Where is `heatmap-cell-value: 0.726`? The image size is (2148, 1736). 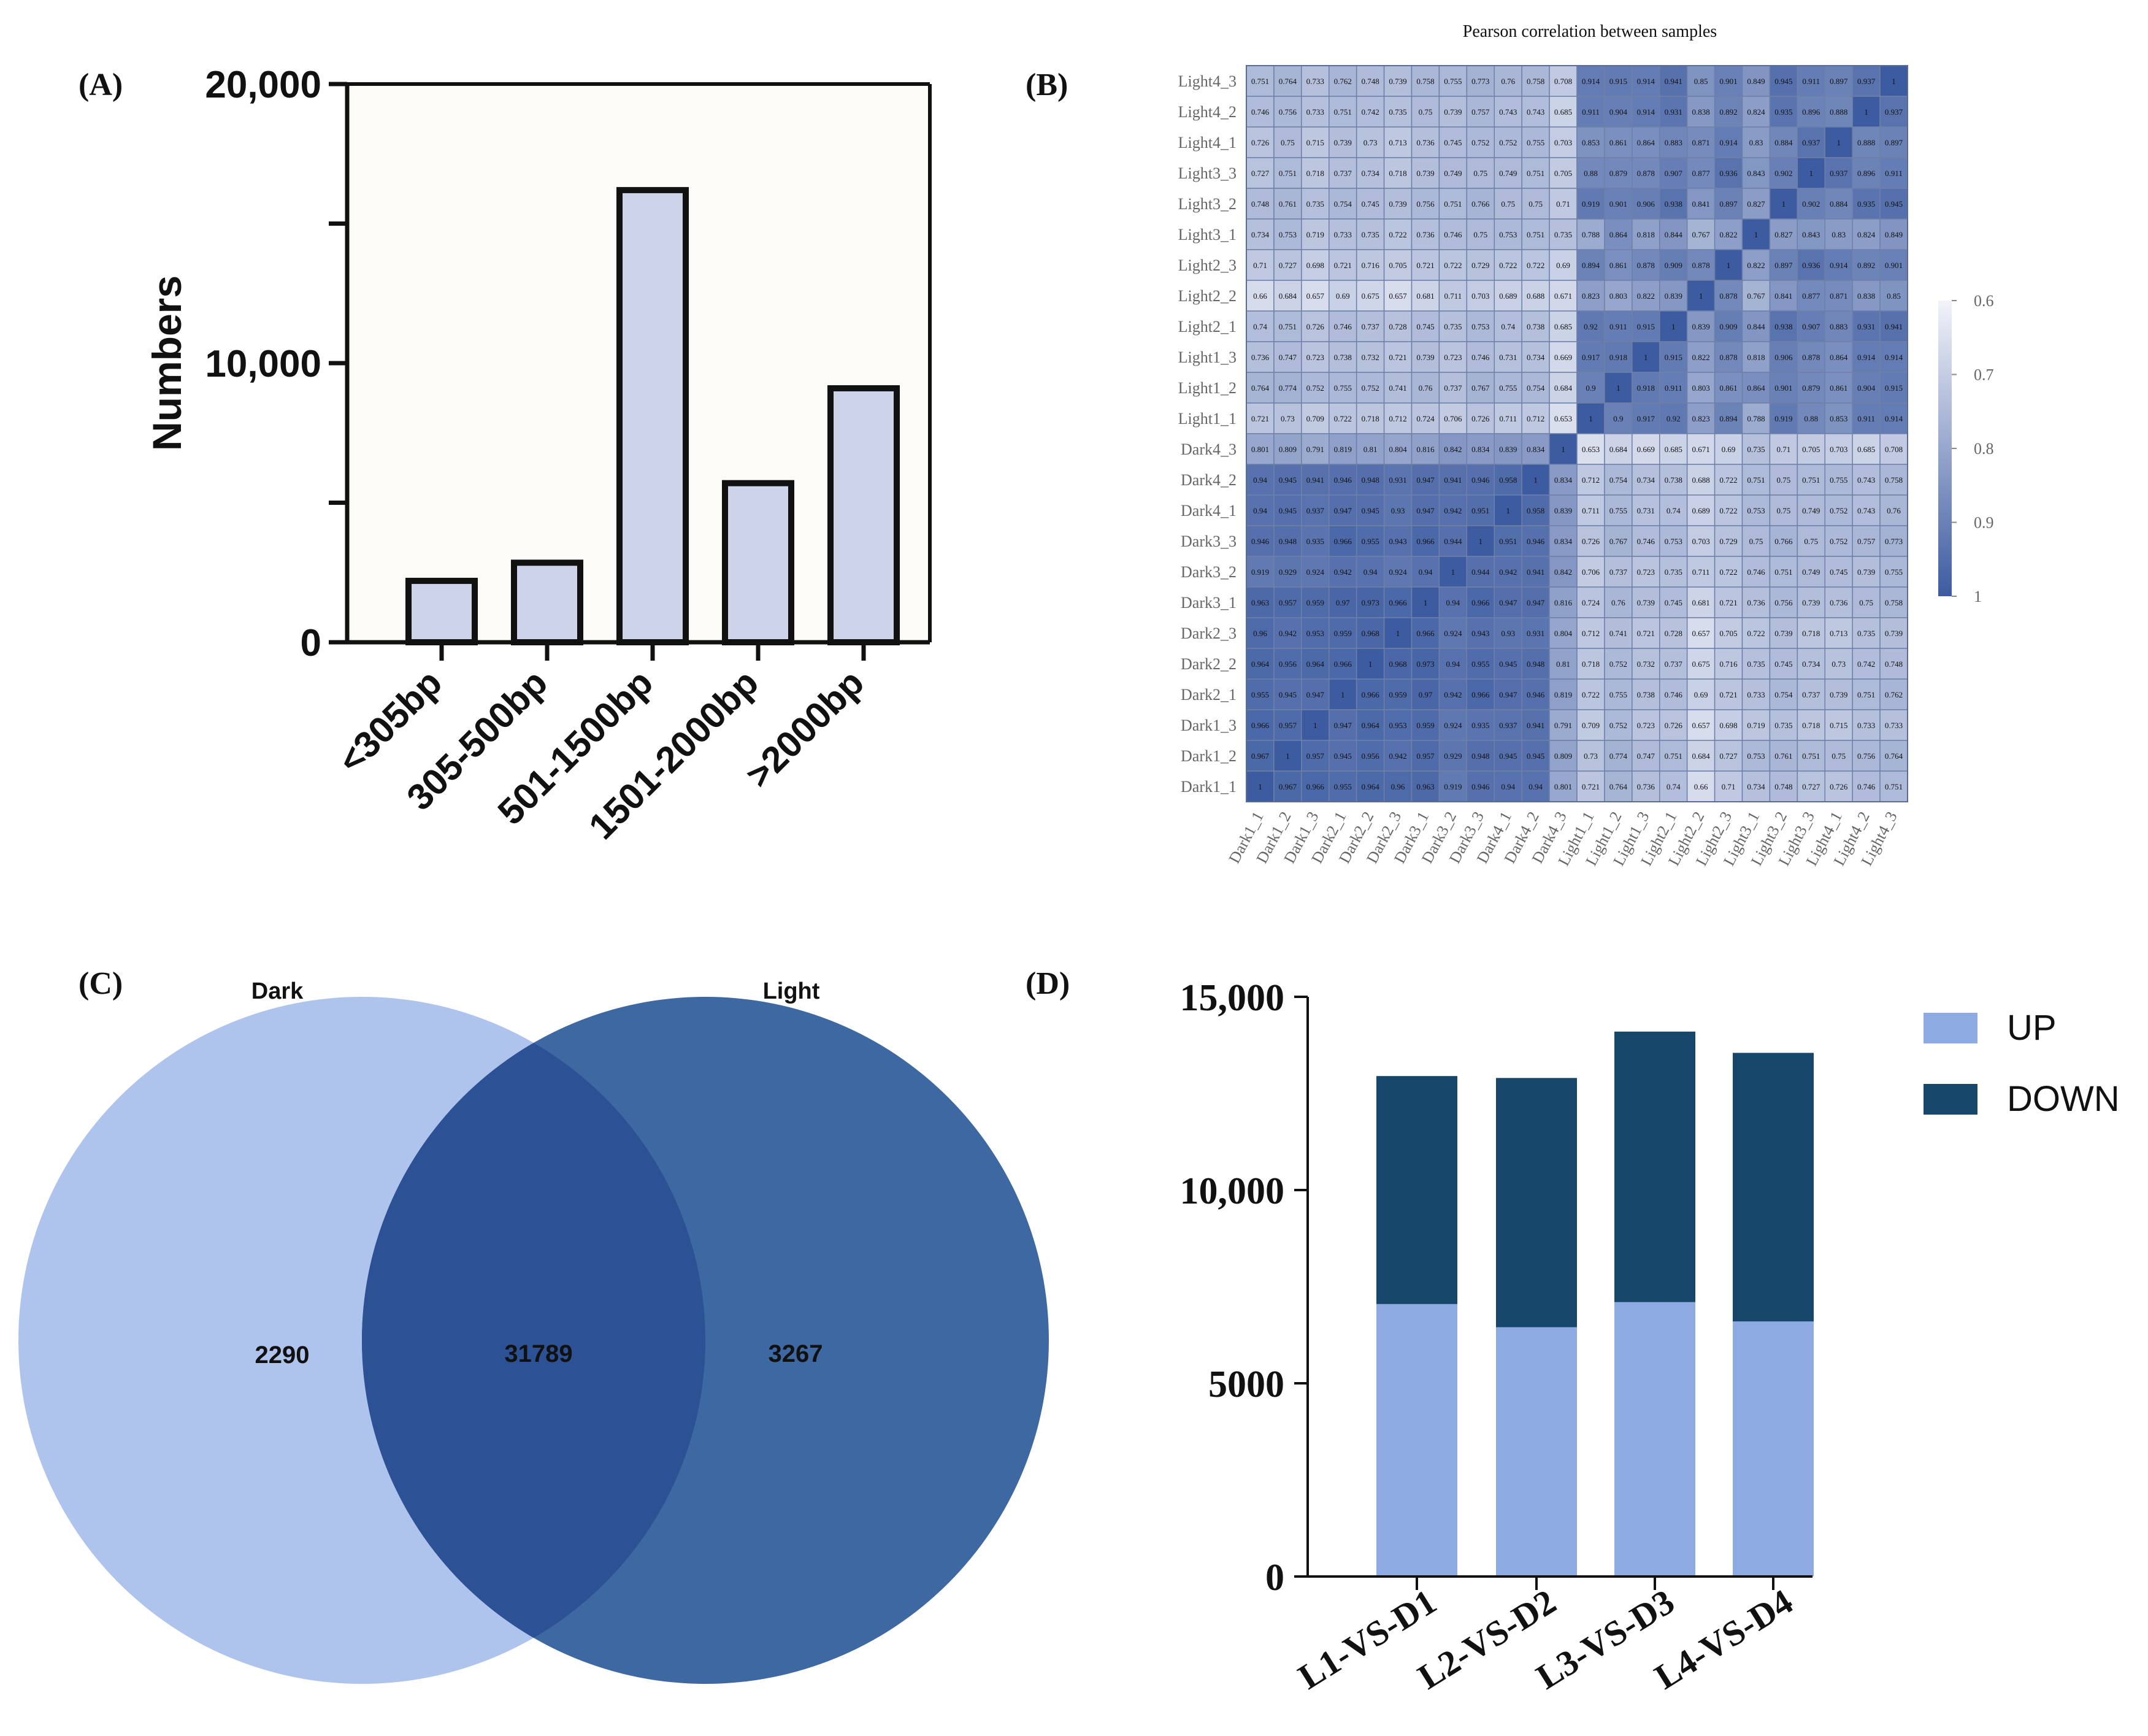 heatmap-cell-value: 0.726 is located at coordinates (1315, 327).